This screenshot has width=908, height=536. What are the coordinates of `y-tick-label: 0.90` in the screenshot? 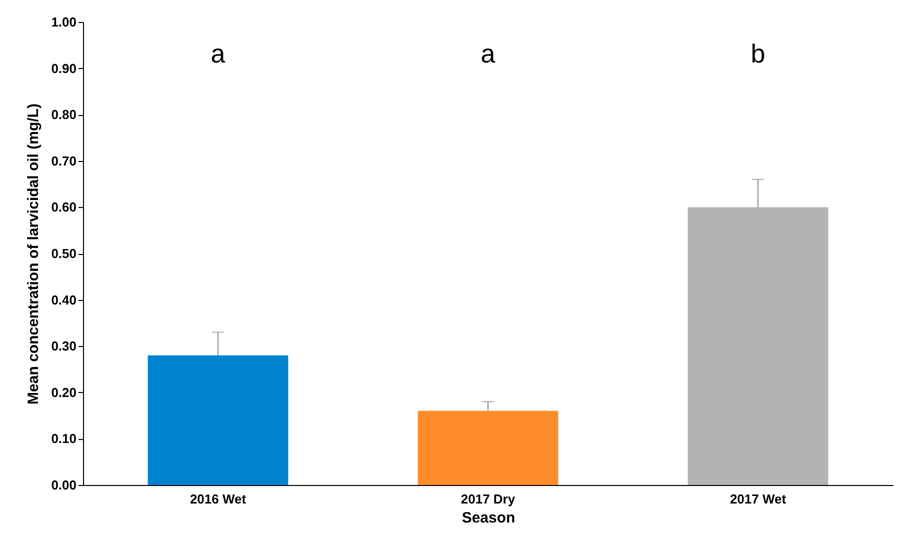 It's located at (63, 68).